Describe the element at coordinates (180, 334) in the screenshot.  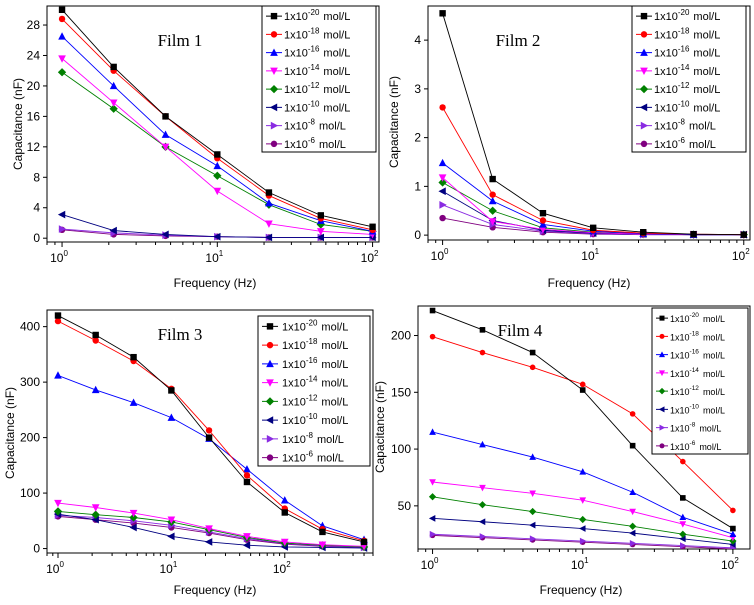
I see `panel-title: Film 3` at that location.